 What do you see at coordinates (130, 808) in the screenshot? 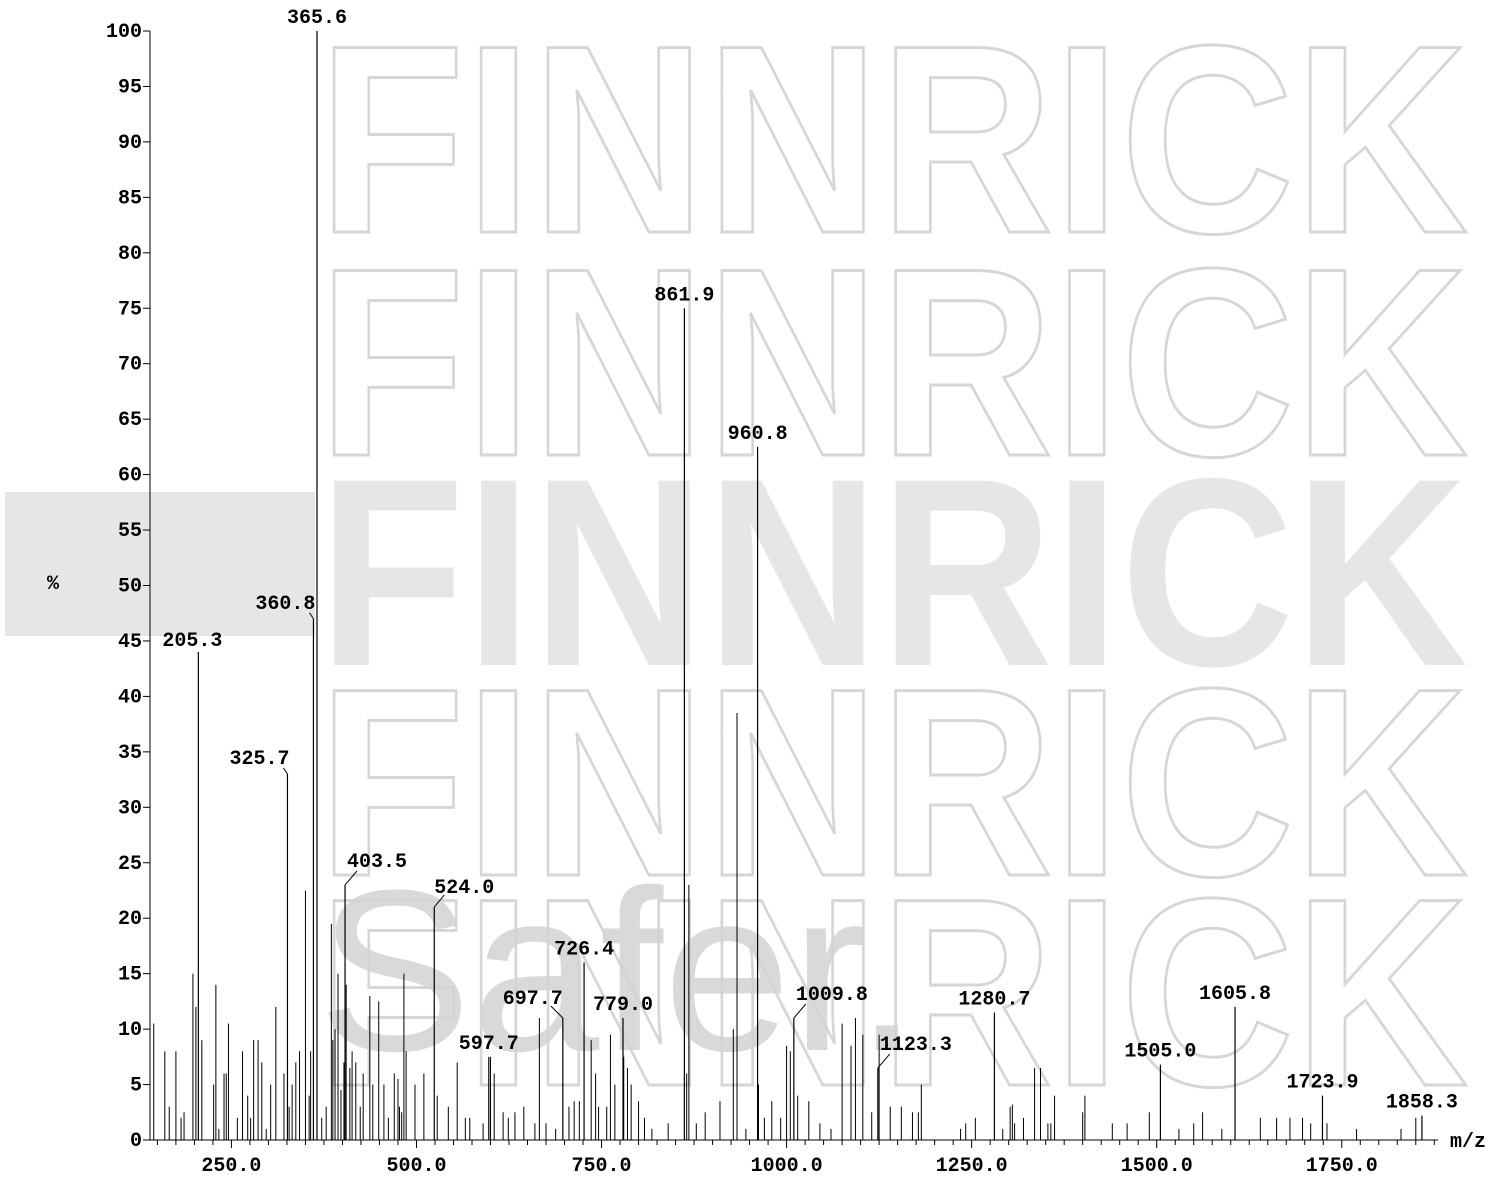
I see `y-tick-label: 30` at bounding box center [130, 808].